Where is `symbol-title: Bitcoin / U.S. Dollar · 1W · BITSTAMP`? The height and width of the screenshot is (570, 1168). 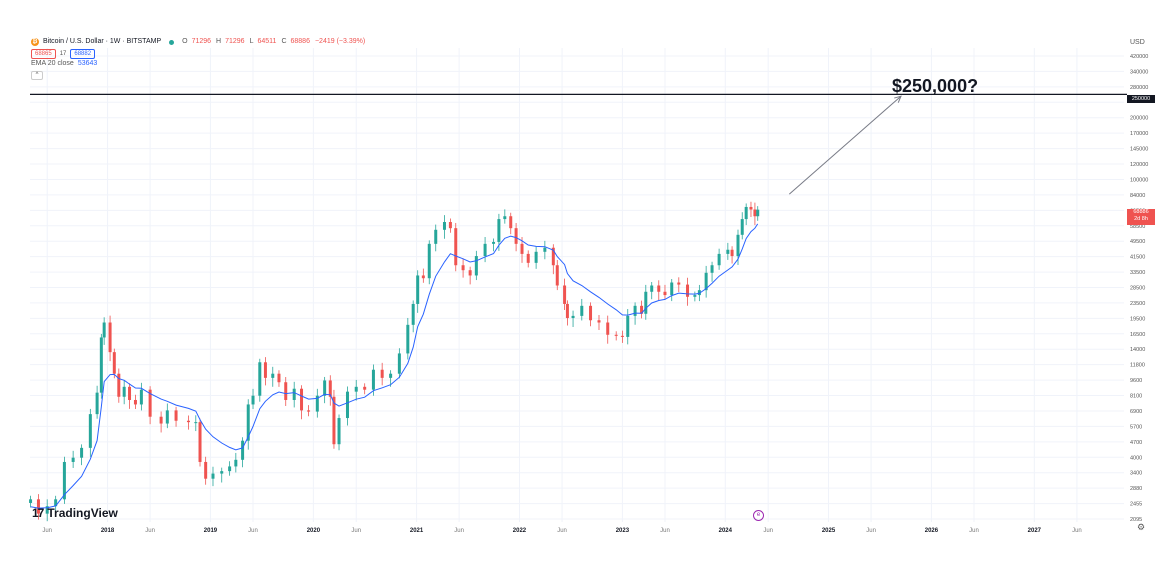 symbol-title: Bitcoin / U.S. Dollar · 1W · BITSTAMP is located at coordinates (102, 41).